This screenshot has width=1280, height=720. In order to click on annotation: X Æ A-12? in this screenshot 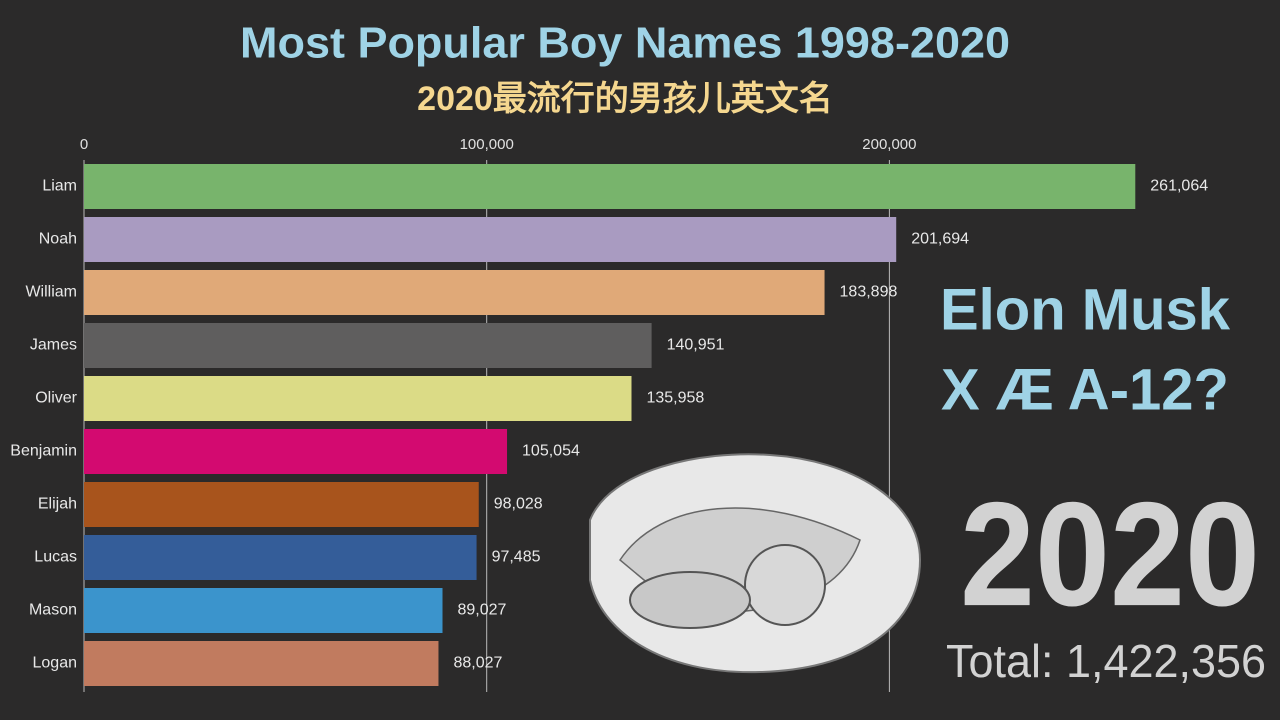, I will do `click(1085, 389)`.